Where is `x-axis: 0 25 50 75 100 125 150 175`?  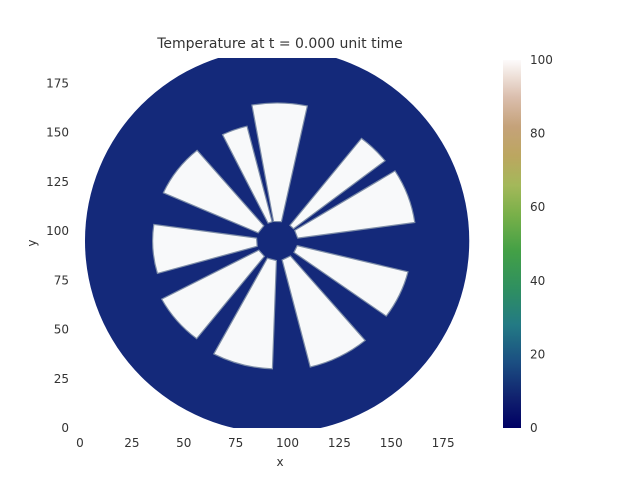 x-axis: 0 25 50 75 100 125 150 175 is located at coordinates (265, 443).